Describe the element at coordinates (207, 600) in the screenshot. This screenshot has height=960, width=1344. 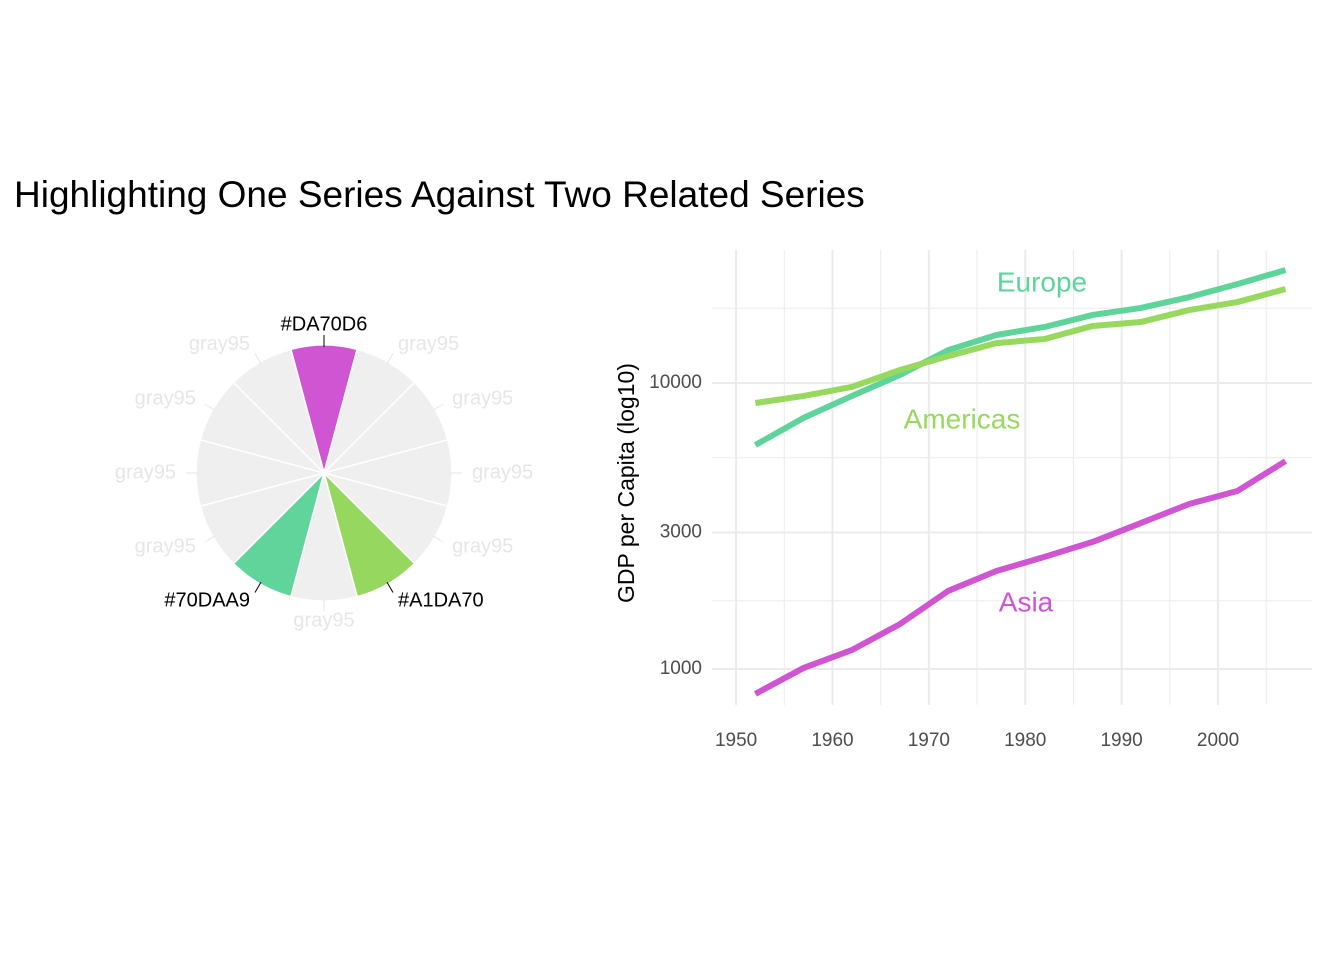
I see `pie-label: #70DAA9` at that location.